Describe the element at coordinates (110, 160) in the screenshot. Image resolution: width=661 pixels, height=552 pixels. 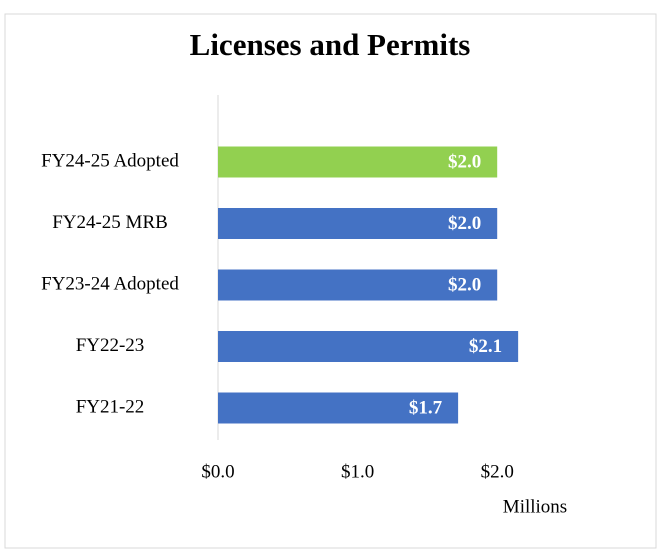
I see `y-tick-label: FY24-25 Adopted` at that location.